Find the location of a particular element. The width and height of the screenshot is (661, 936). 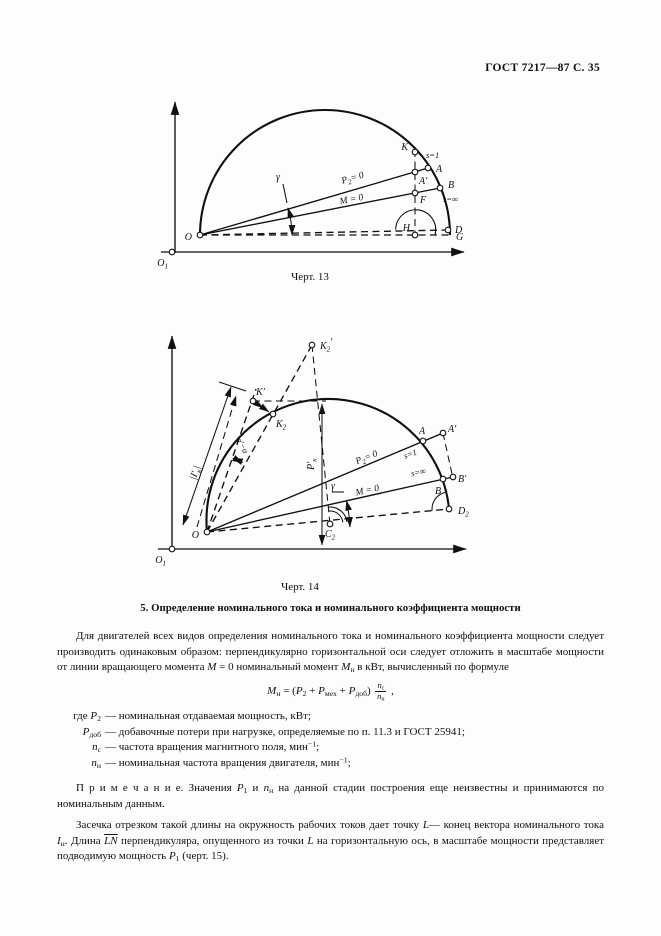

fig13-label-p2-0: P2= 0 is located at coordinates (352, 180).